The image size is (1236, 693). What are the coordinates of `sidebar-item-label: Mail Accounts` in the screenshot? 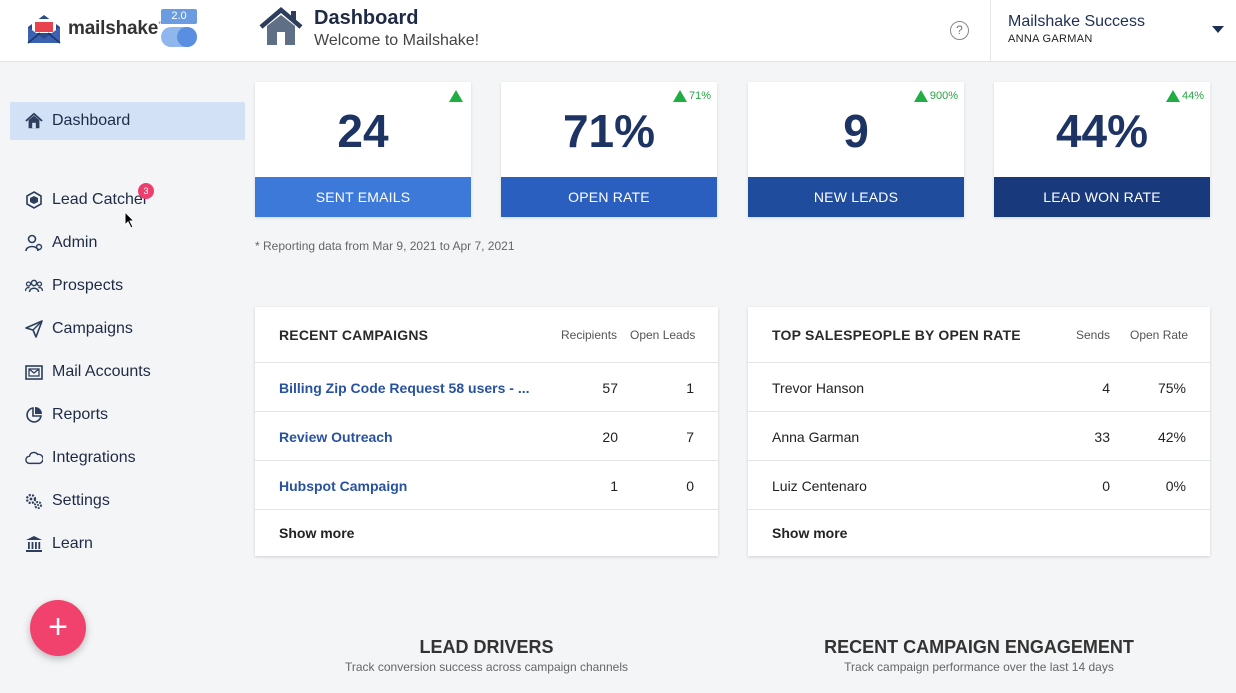 It's located at (101, 371).